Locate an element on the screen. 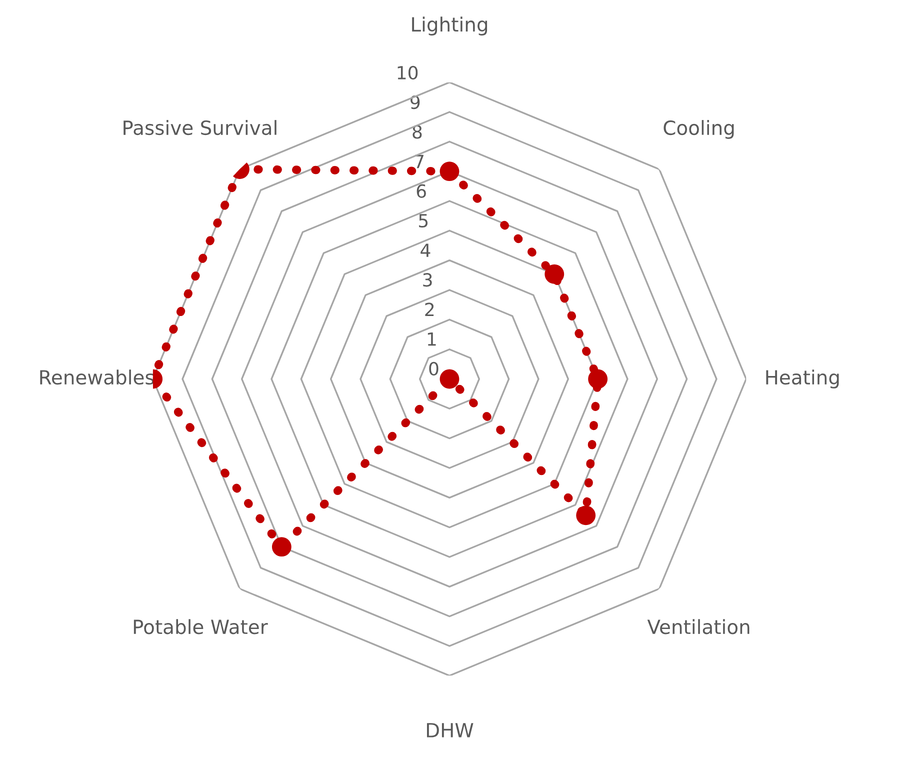 The width and height of the screenshot is (899, 758). y-tick-label: 5 is located at coordinates (423, 221).